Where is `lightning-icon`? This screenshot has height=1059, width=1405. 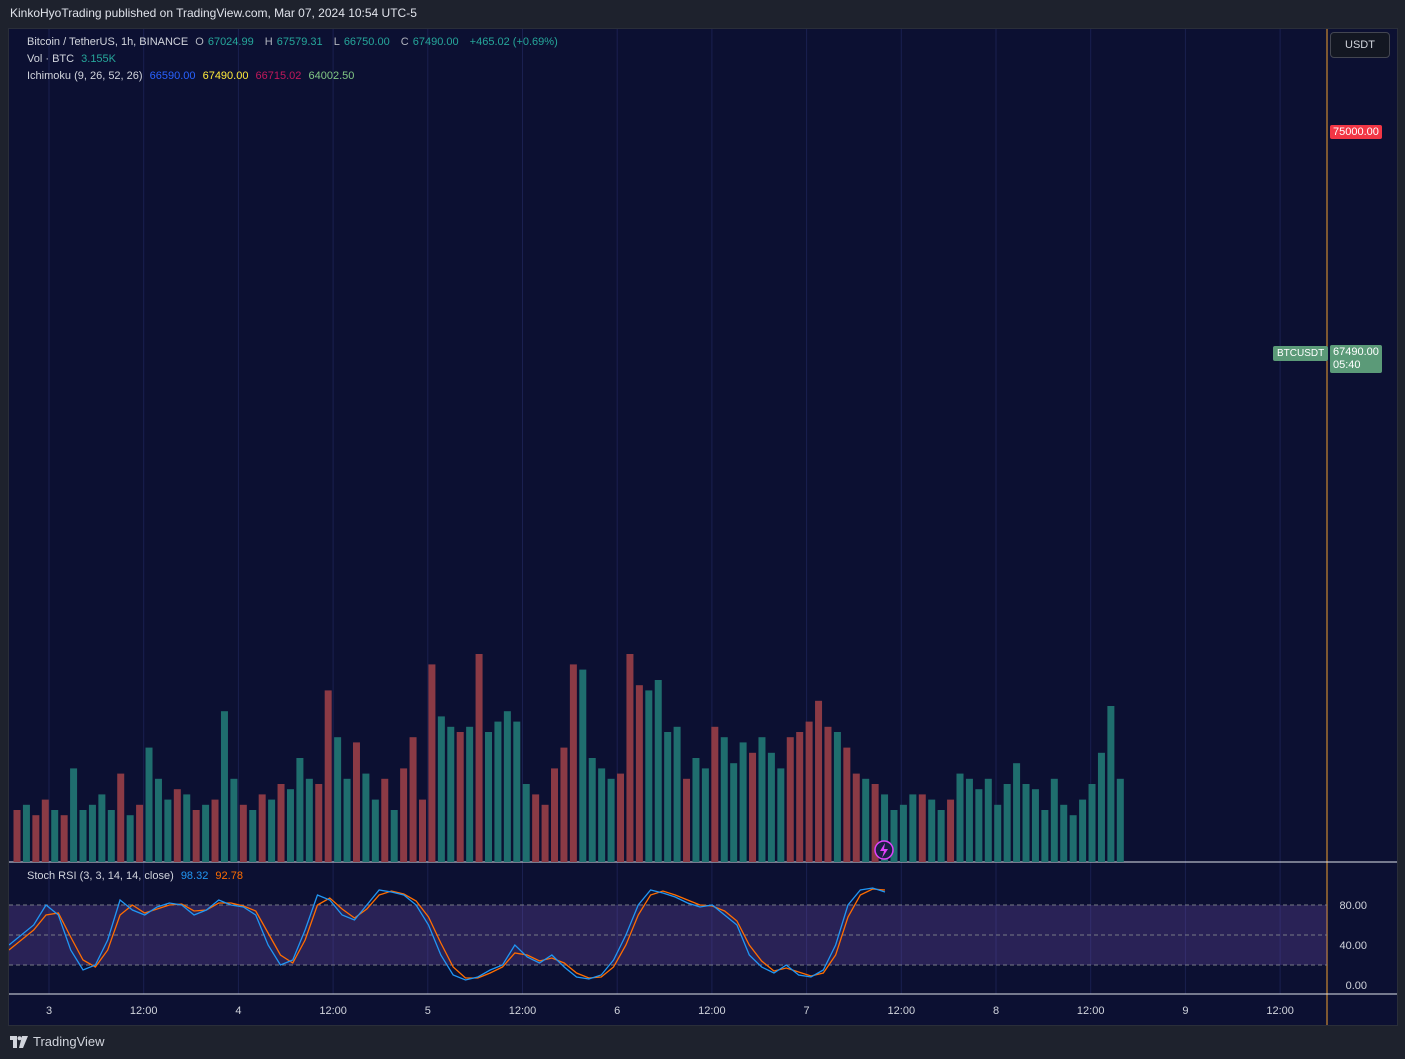 lightning-icon is located at coordinates (884, 850).